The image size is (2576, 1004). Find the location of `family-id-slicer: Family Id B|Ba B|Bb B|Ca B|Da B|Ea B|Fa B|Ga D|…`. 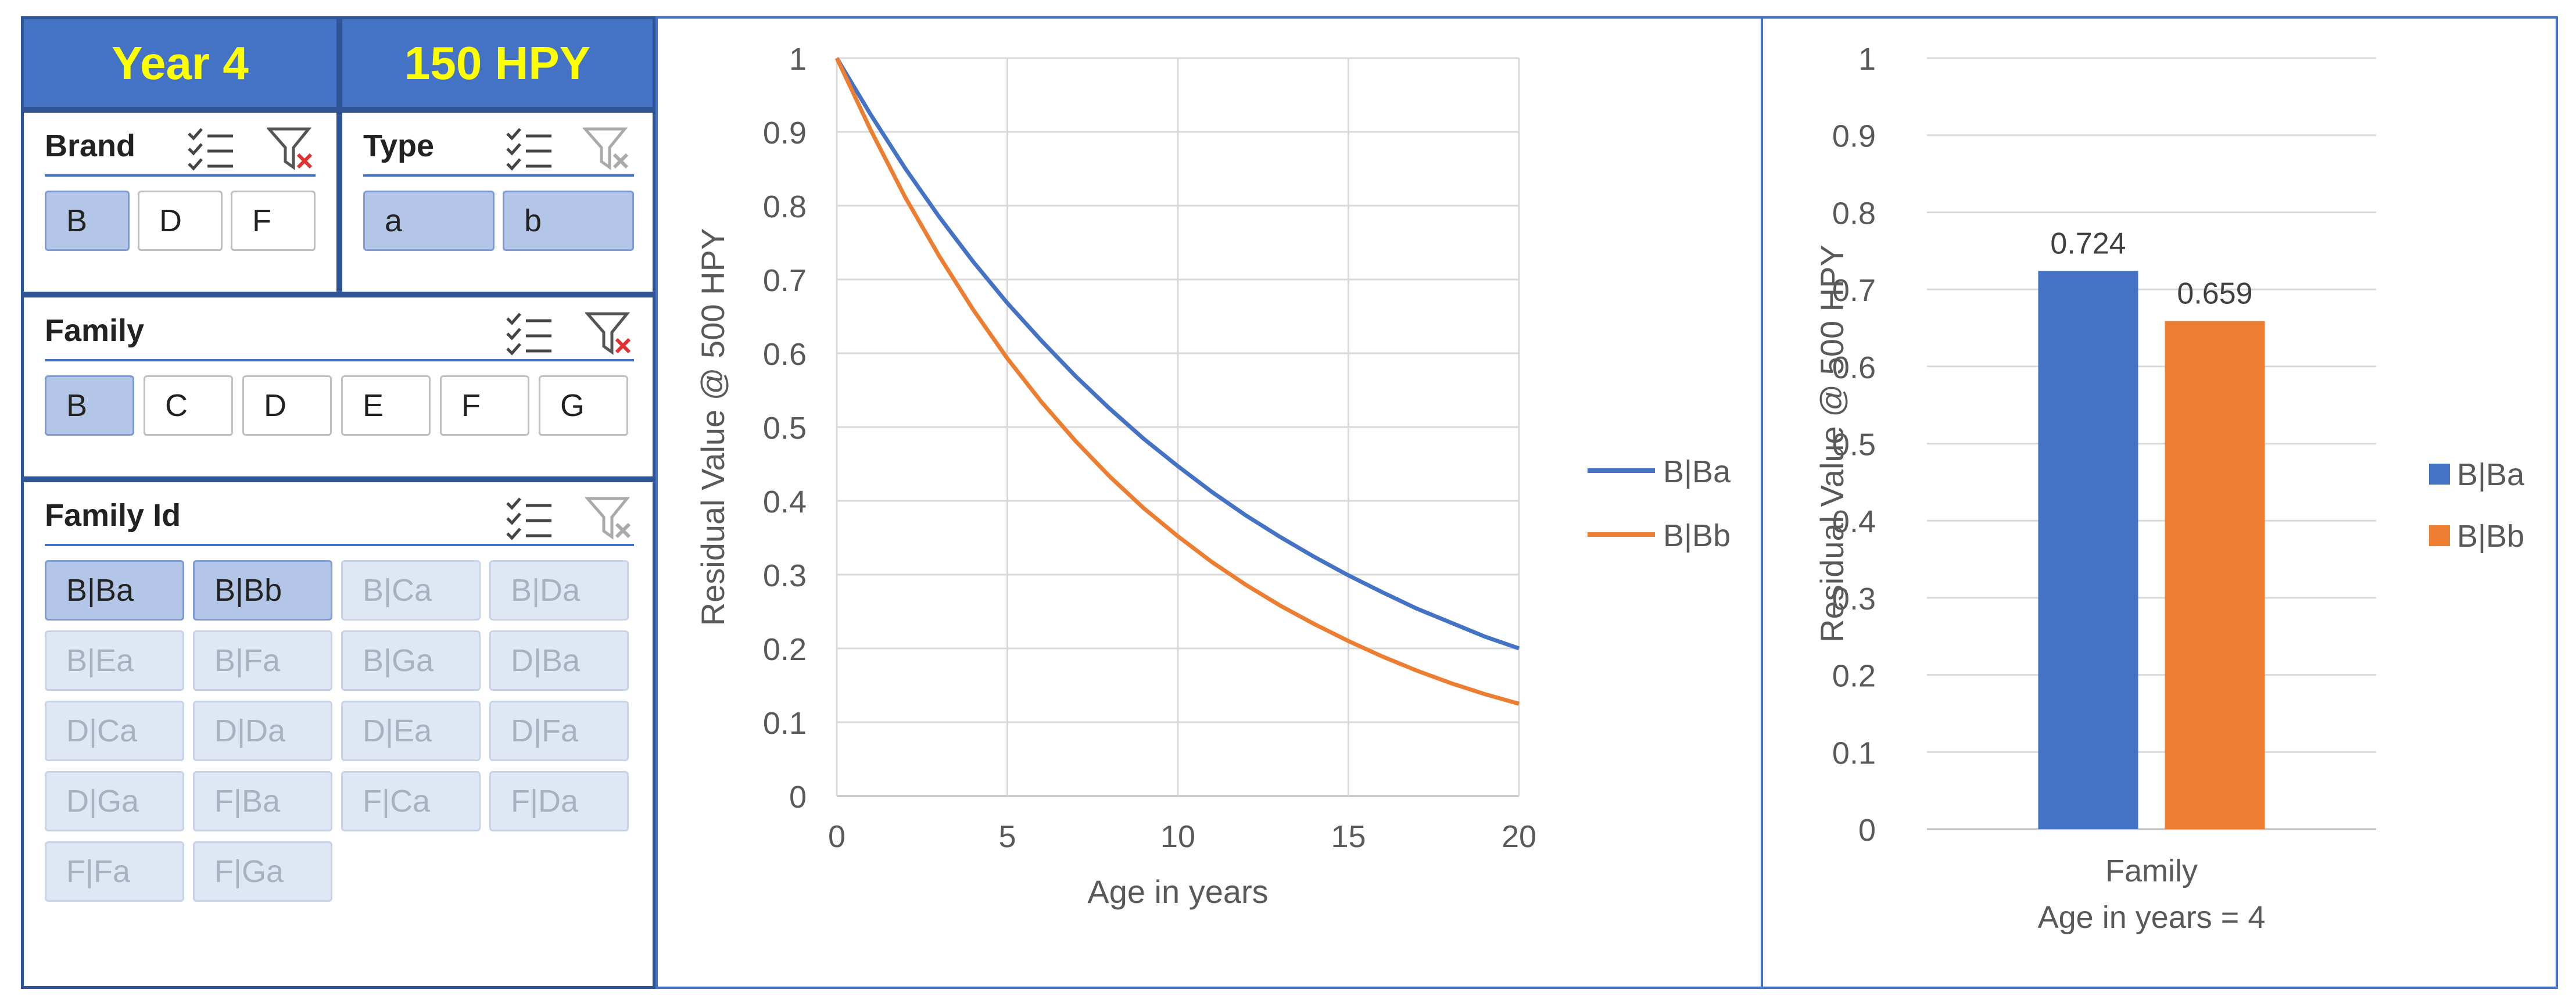

family-id-slicer: Family Id B|Ba B|Bb B|Ca B|Da B|Ea B|Fa B|Ga D|… is located at coordinates (338, 734).